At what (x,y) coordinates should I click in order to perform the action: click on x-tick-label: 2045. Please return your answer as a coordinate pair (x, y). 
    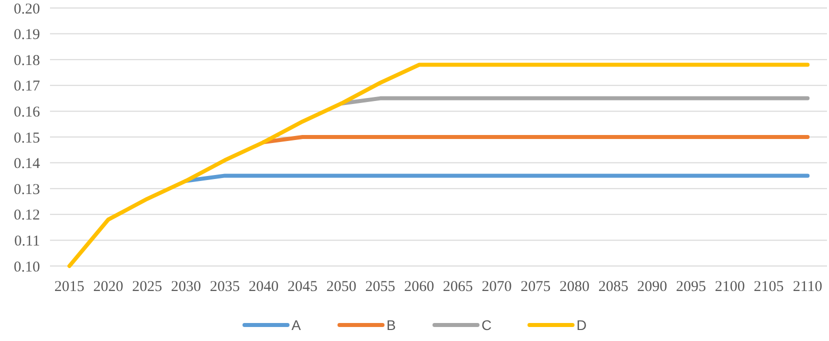
    Looking at the image, I should click on (303, 287).